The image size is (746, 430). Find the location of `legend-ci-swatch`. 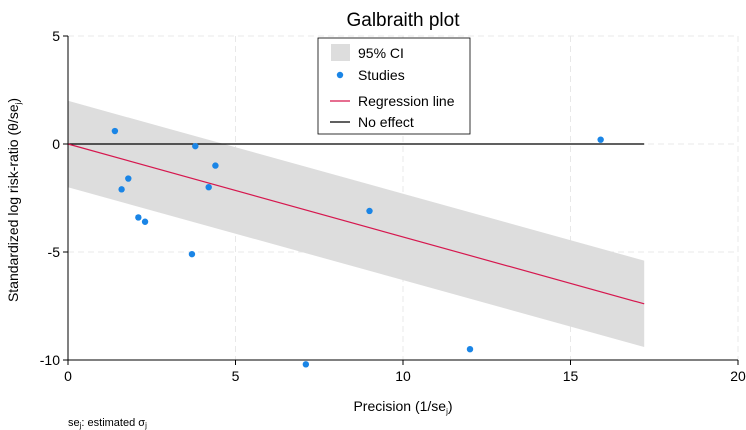

legend-ci-swatch is located at coordinates (340, 52).